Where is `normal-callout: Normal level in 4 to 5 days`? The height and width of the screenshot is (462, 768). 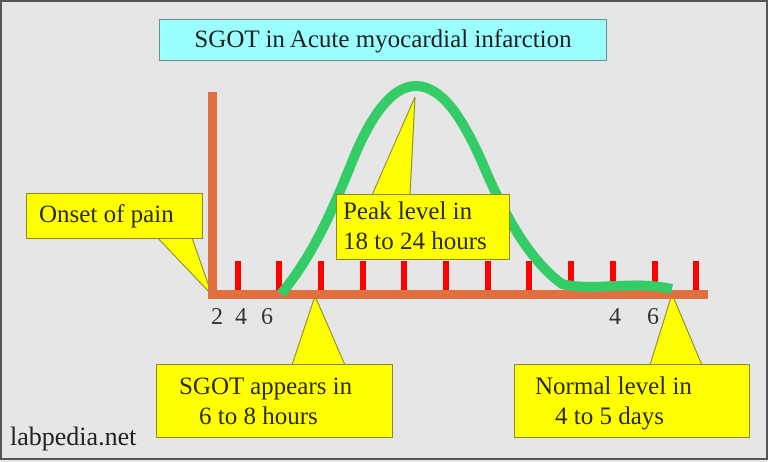 normal-callout: Normal level in 4 to 5 days is located at coordinates (632, 401).